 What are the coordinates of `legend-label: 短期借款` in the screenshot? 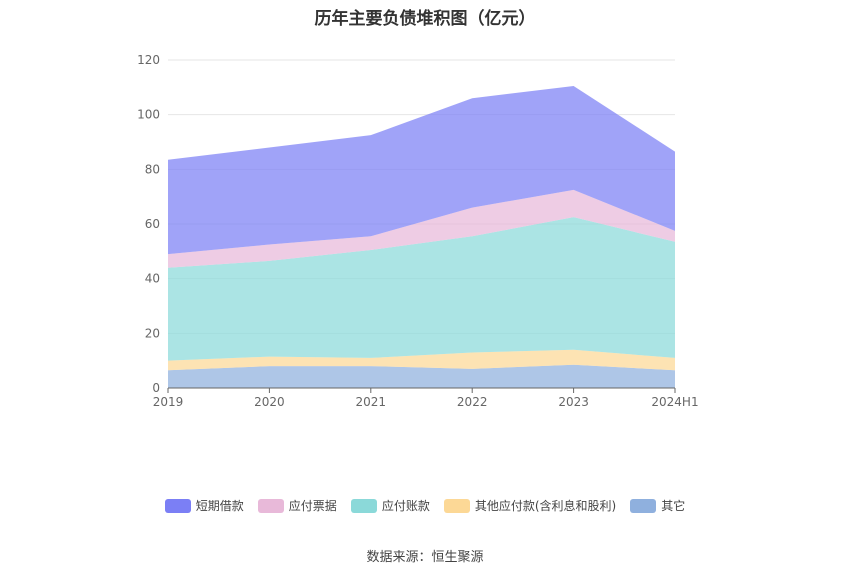 It's located at (219, 506).